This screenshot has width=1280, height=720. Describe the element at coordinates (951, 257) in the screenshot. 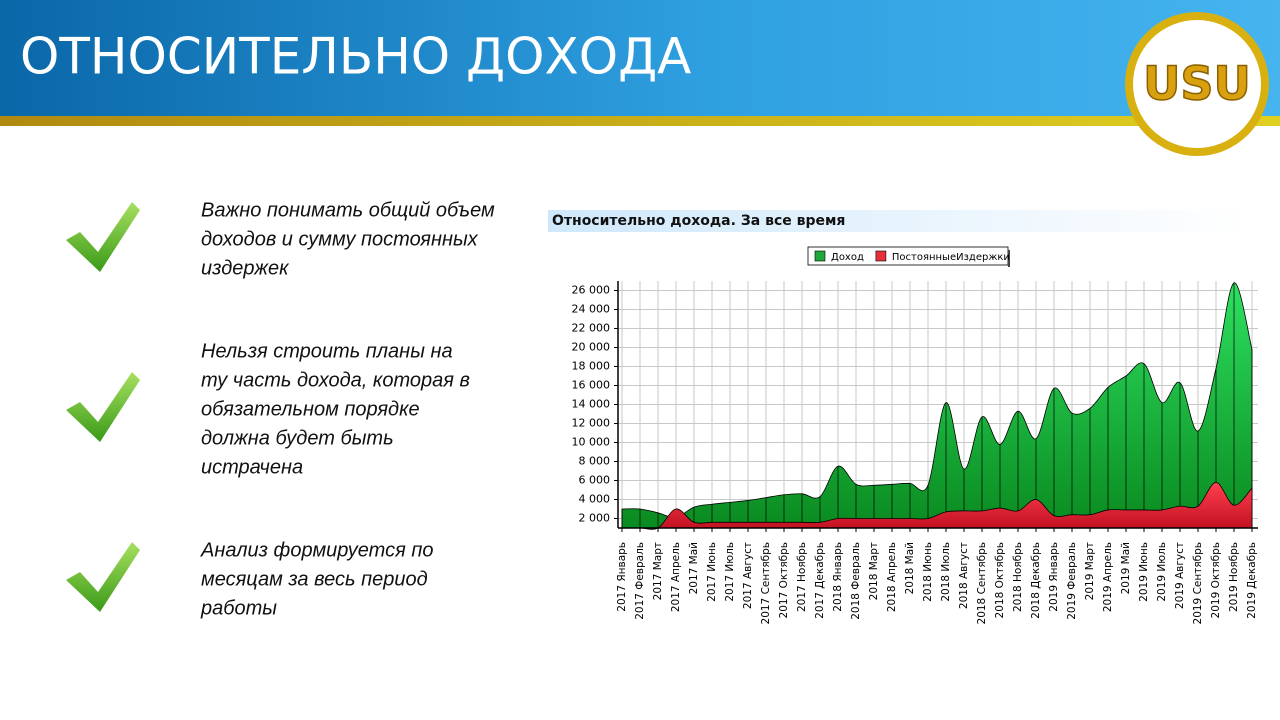

I see `legend-label: ПостоянныеИздержки` at that location.